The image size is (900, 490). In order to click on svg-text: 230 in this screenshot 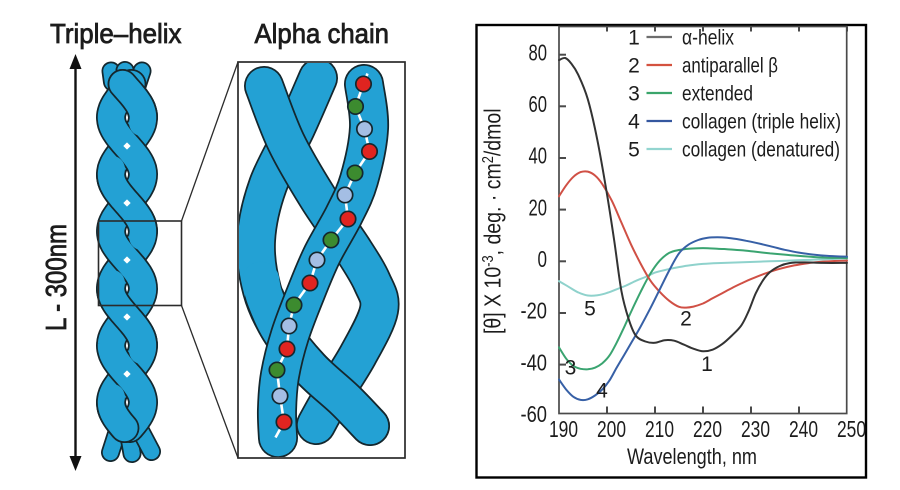, I will do `click(755, 429)`.